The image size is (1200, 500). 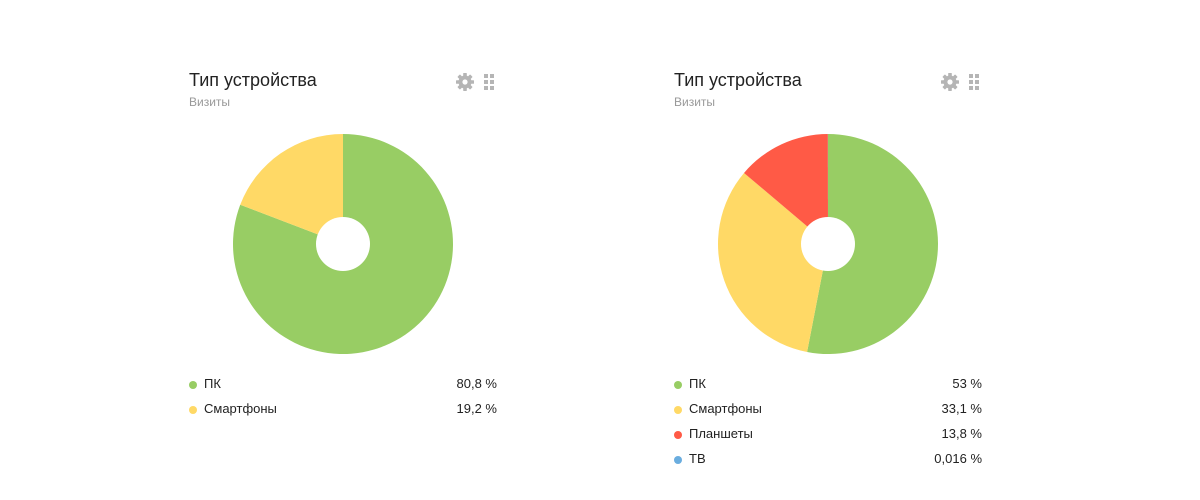 What do you see at coordinates (958, 458) in the screenshot?
I see `legend-value: 0,016 %` at bounding box center [958, 458].